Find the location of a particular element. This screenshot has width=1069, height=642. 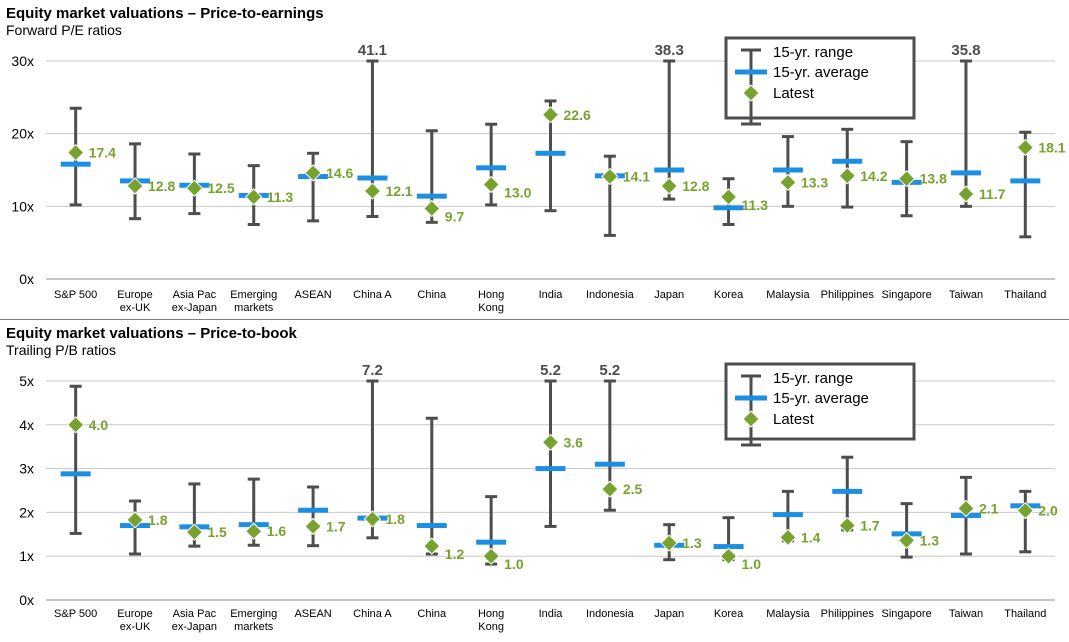

category-label: India is located at coordinates (551, 295).